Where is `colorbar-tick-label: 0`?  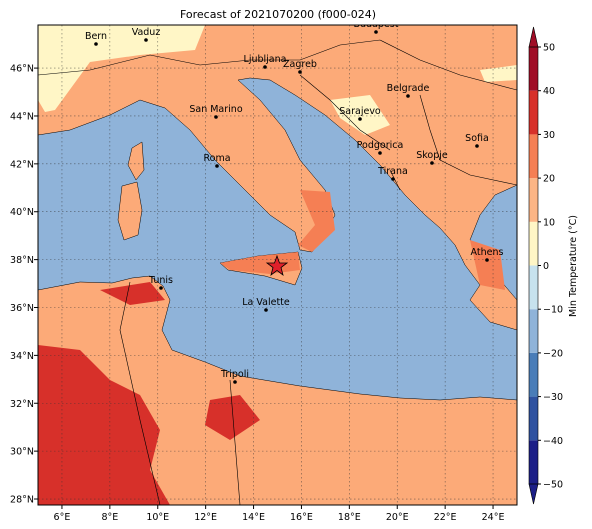
colorbar-tick-label: 0 is located at coordinates (546, 266).